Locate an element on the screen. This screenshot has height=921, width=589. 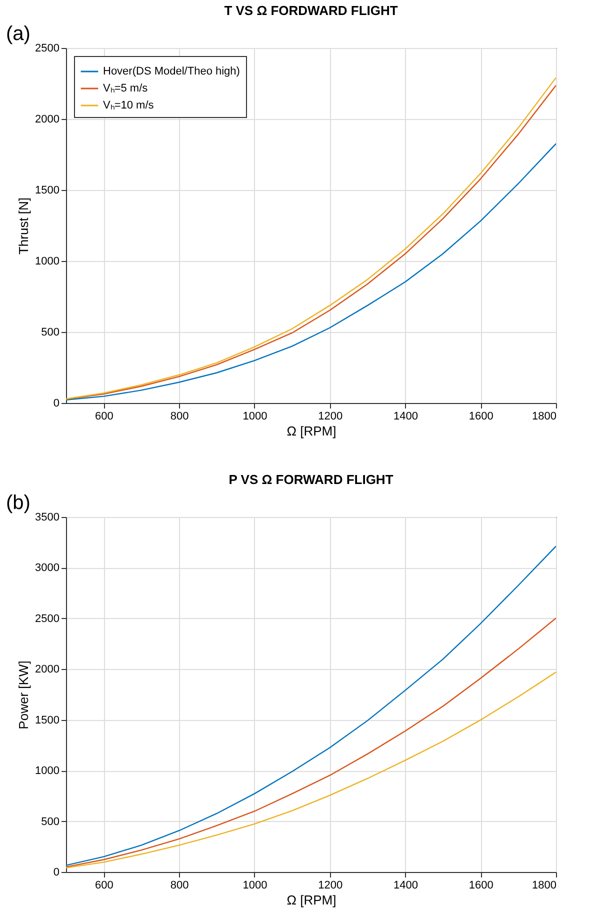
y-axis-title: Power [KW] is located at coordinates (24, 695).